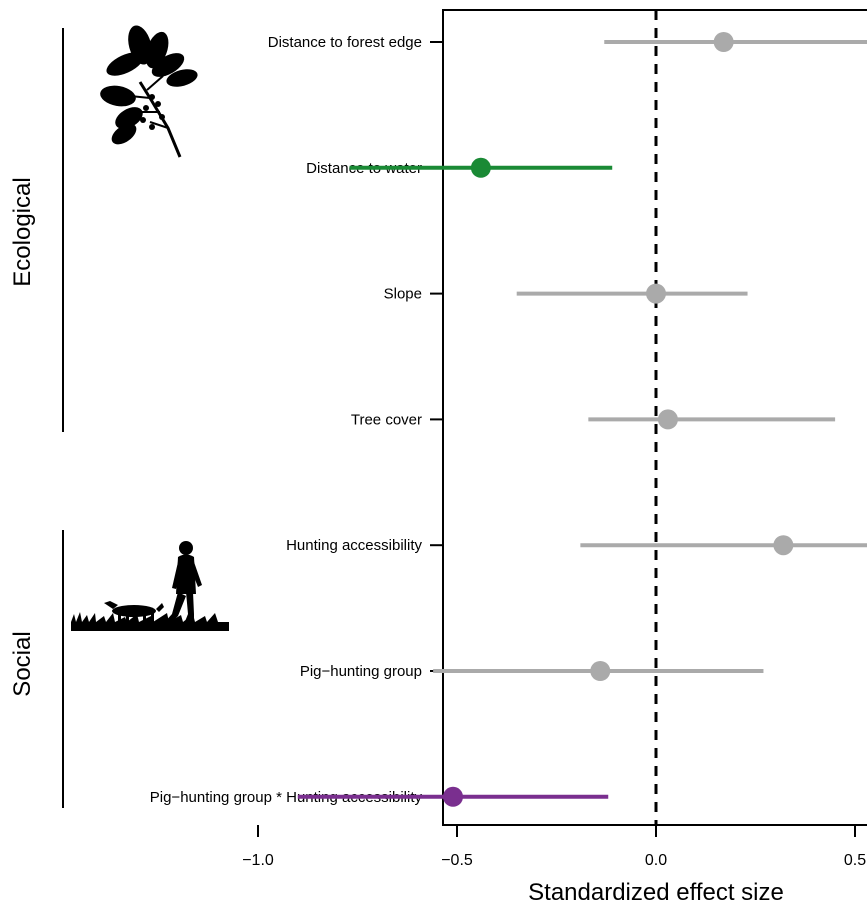  I want to click on forest-row: Pig−hunting group, so click(532, 671).